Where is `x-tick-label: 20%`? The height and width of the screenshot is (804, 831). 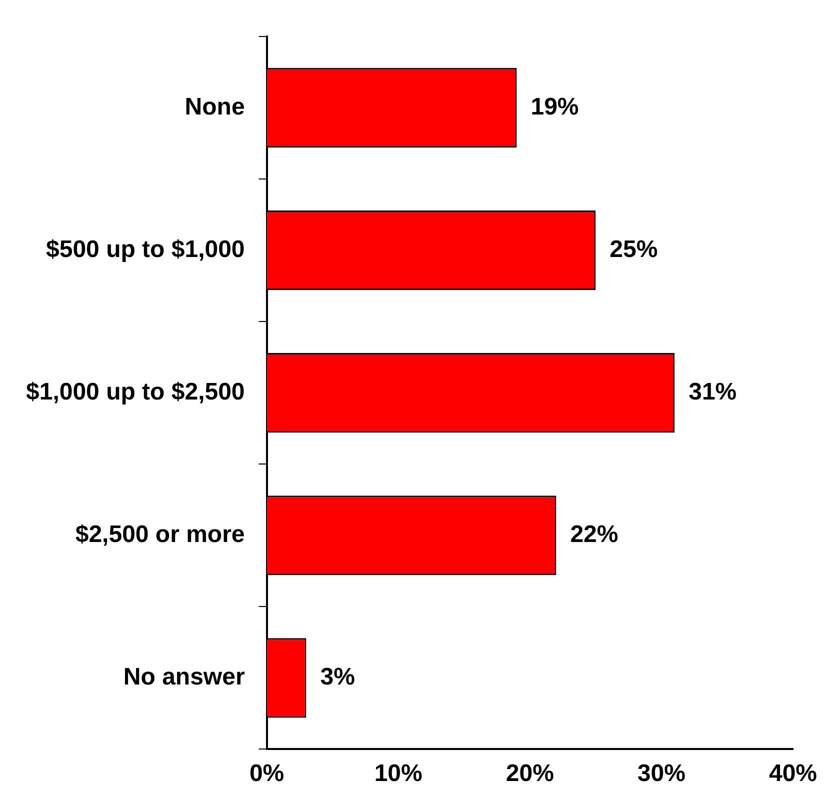
x-tick-label: 20% is located at coordinates (530, 774).